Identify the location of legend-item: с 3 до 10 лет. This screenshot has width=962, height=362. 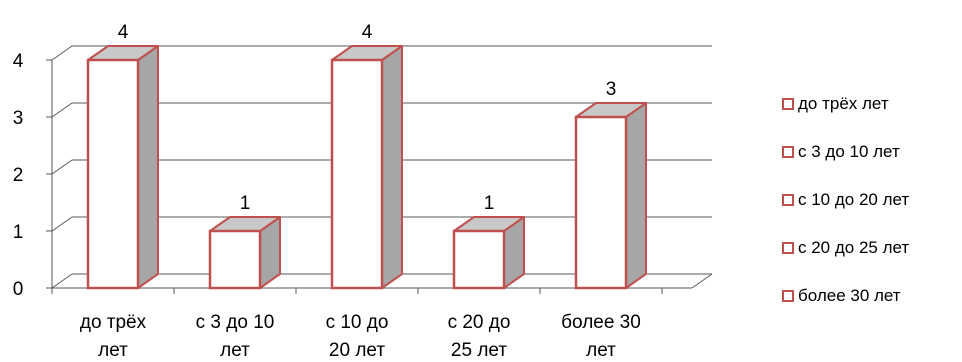
(871, 152).